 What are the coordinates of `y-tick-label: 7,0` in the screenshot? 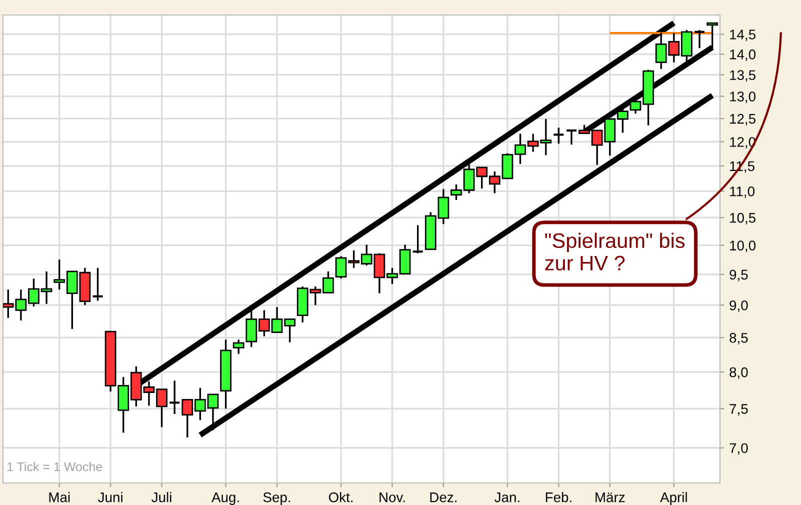 It's located at (739, 449).